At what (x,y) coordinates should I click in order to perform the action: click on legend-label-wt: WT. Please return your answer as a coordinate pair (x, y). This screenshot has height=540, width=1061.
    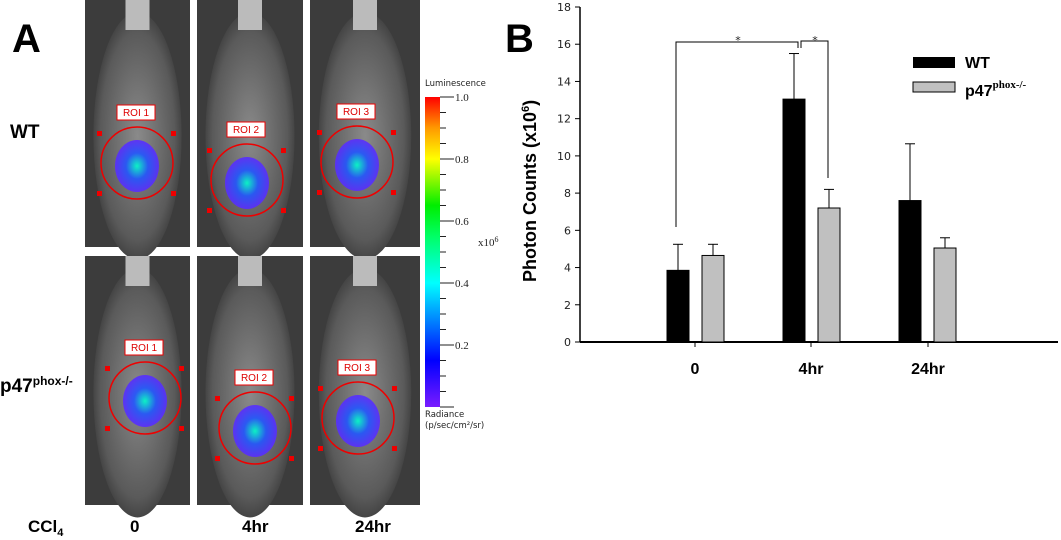
    Looking at the image, I should click on (977, 63).